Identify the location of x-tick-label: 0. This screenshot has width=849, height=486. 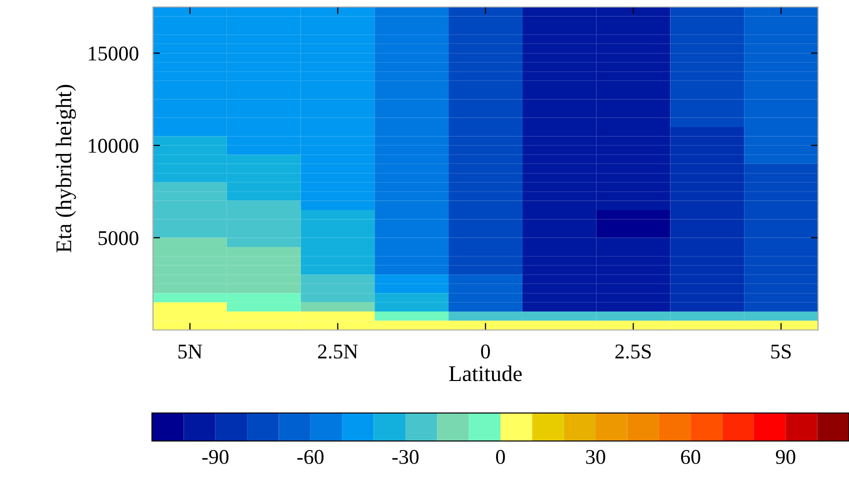
(485, 351).